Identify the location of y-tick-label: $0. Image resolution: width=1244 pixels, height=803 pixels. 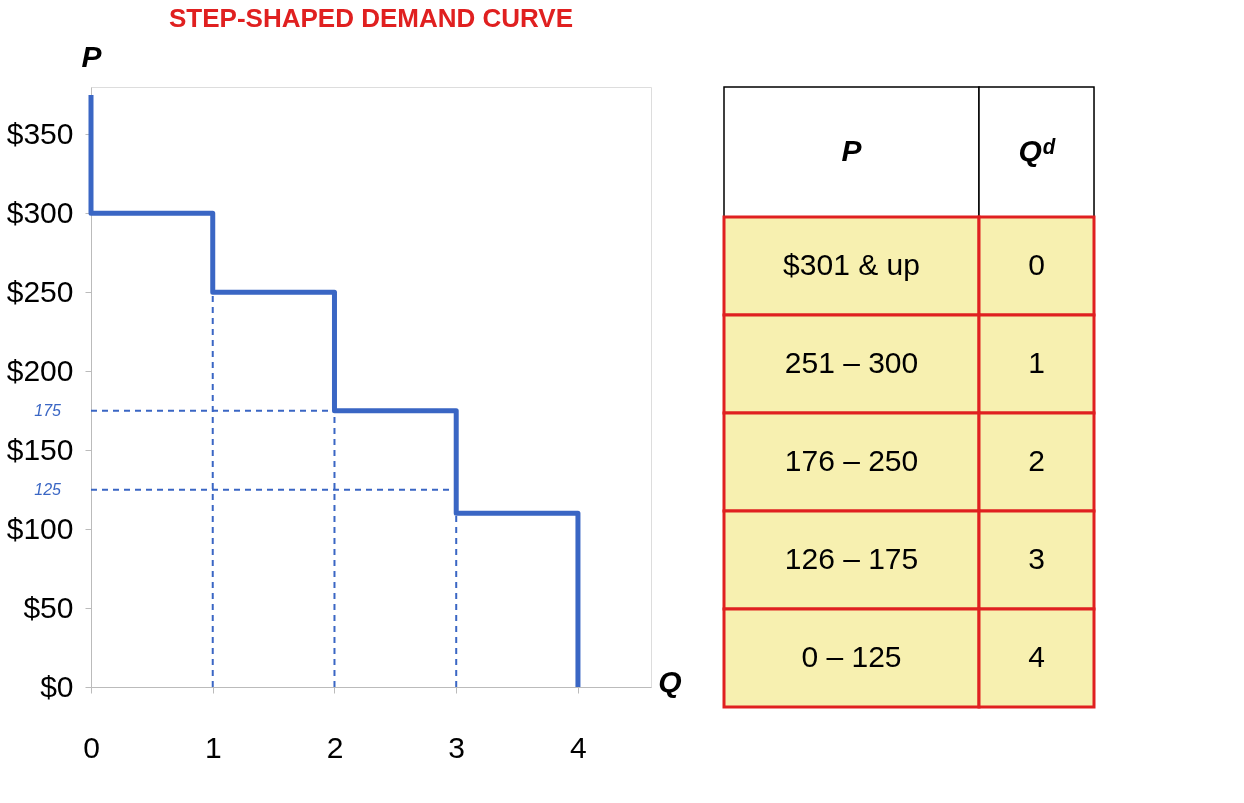
(57, 686).